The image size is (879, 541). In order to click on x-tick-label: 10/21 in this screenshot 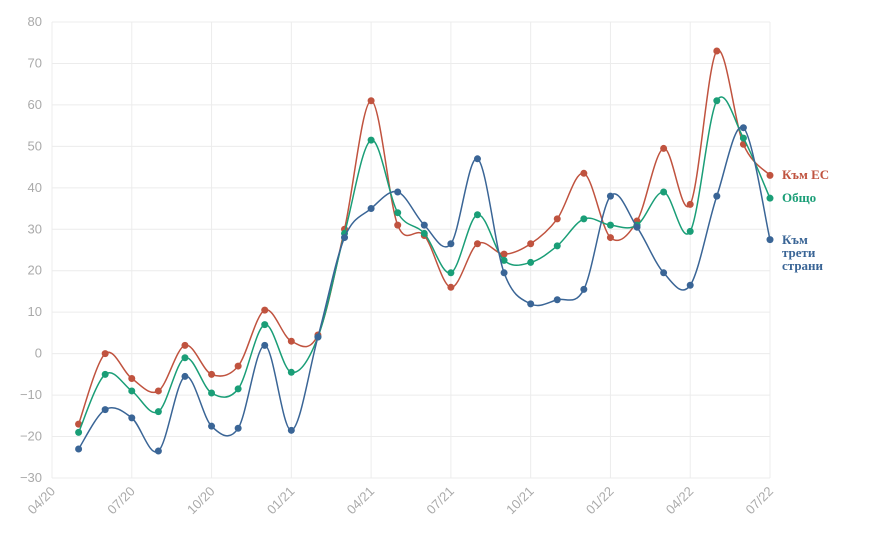, I will do `click(520, 501)`.